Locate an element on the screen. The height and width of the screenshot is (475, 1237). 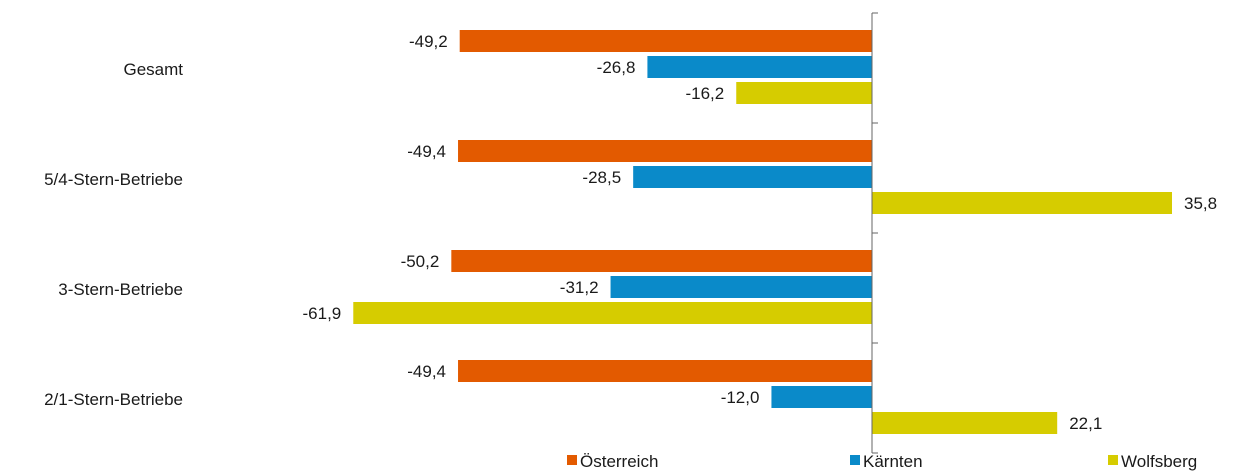
data-label: -12,0 is located at coordinates (740, 397).